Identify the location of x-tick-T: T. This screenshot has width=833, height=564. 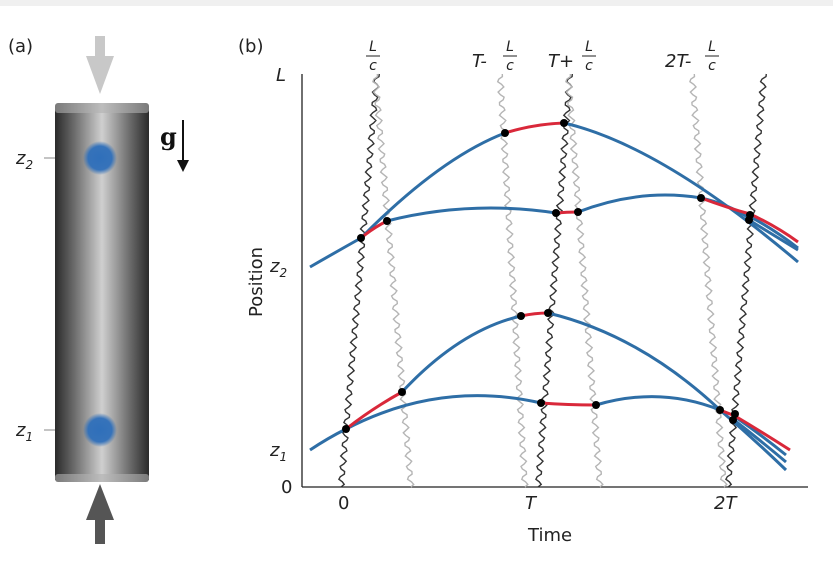
(531, 503).